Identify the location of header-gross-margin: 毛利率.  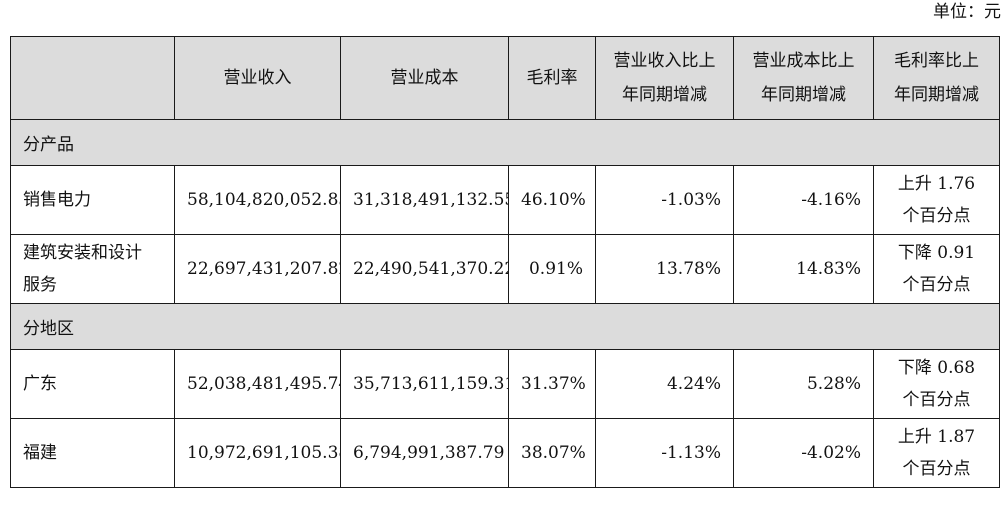
(552, 78).